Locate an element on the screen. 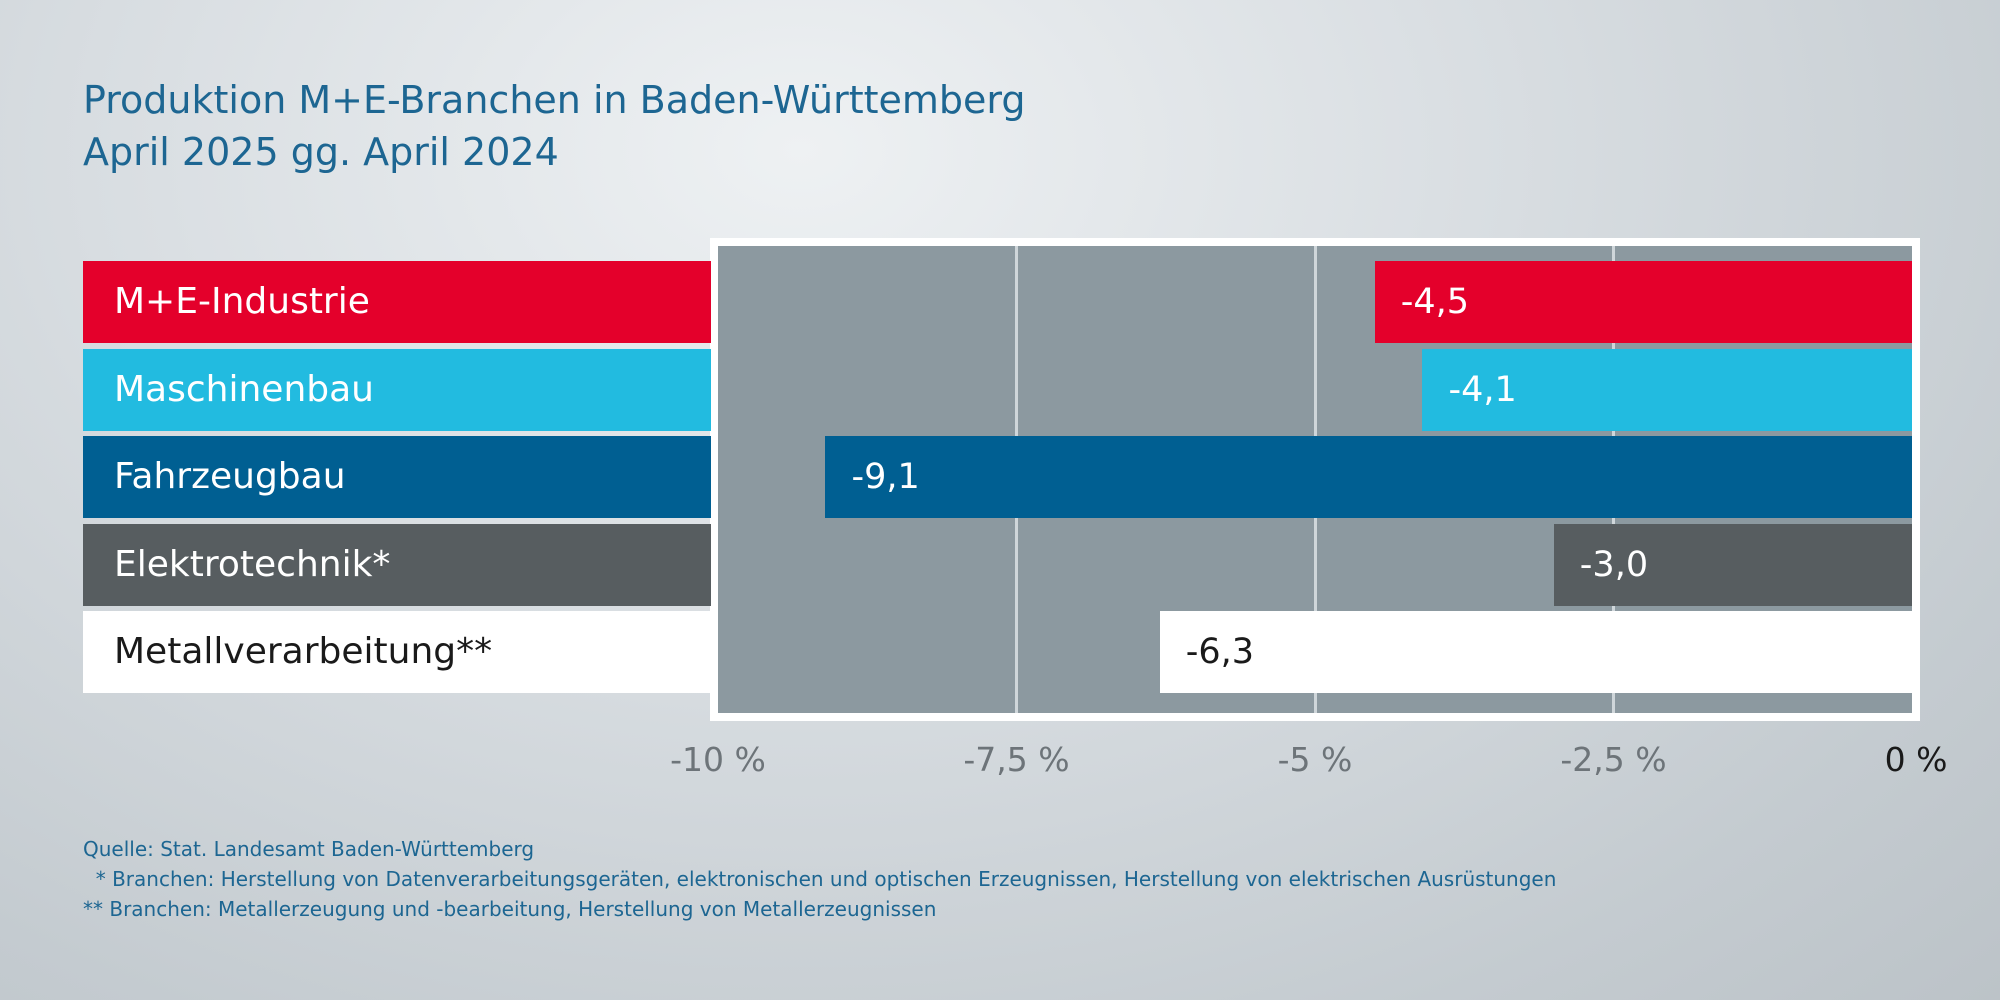 This screenshot has height=1000, width=2000. value-label: -4,1 is located at coordinates (1482, 389).